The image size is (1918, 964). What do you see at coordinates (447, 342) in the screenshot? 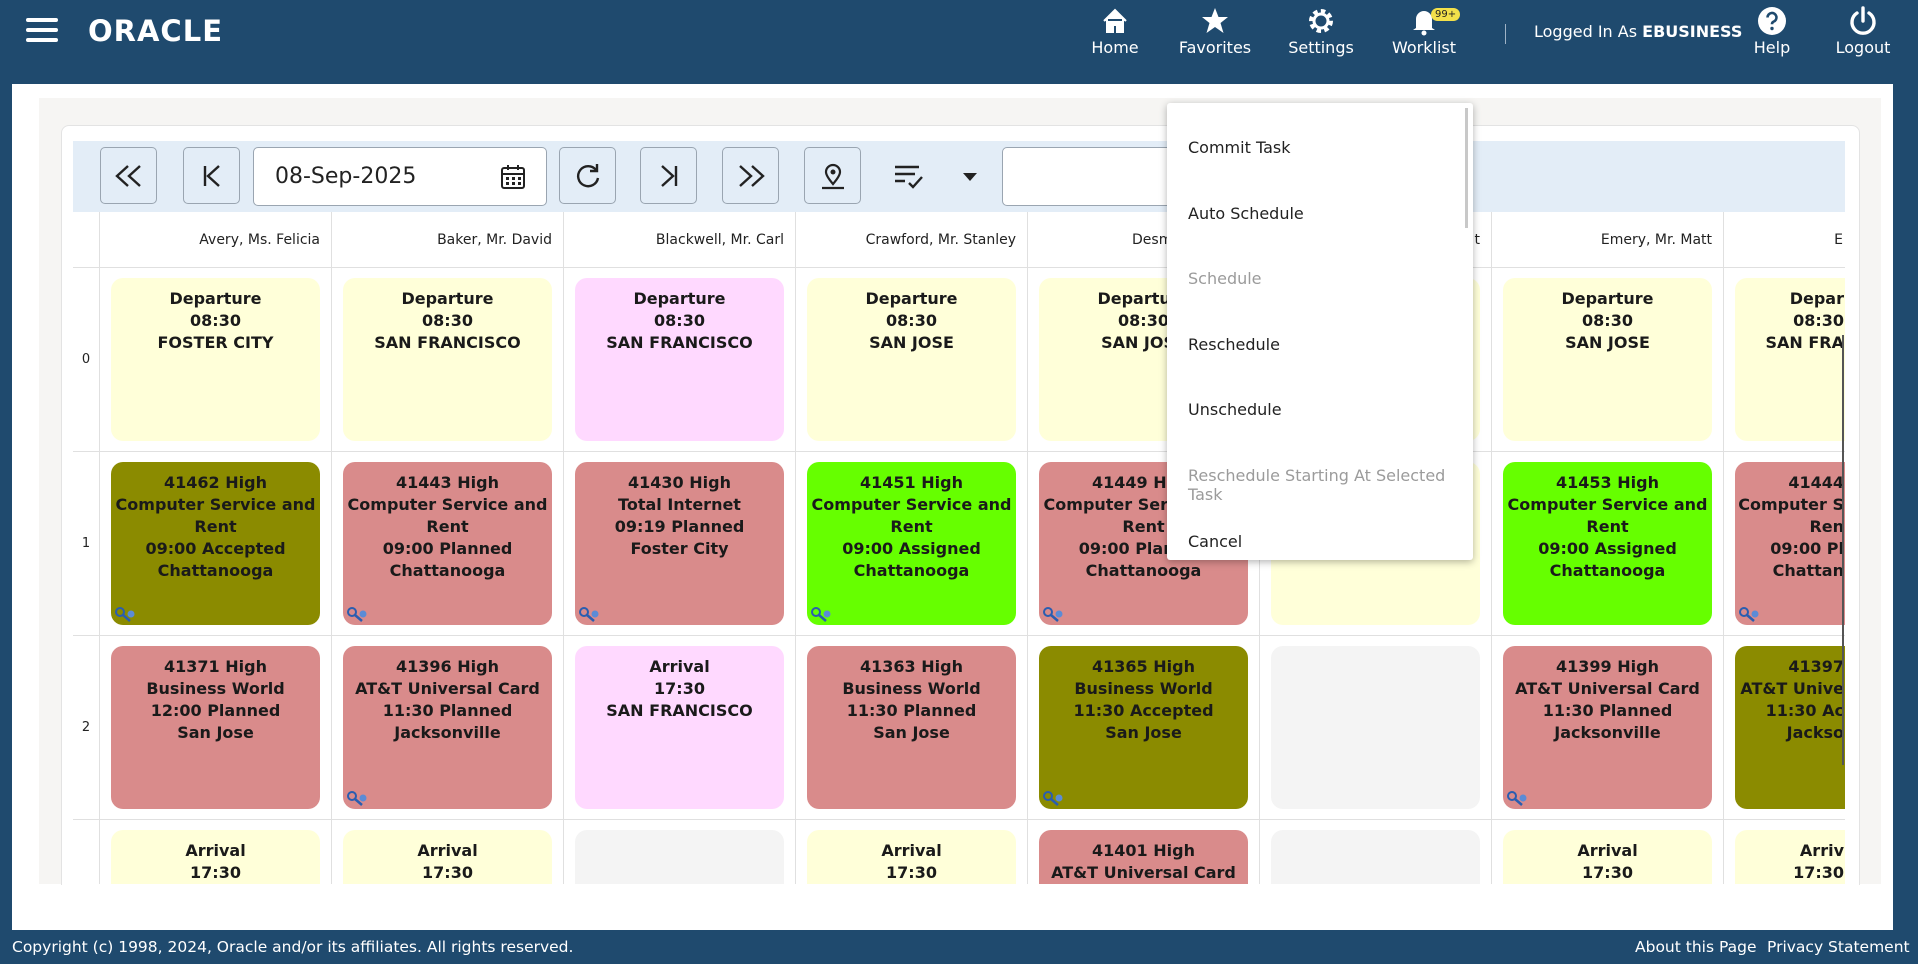
I see `task-line: SAN FRANCISCO` at bounding box center [447, 342].